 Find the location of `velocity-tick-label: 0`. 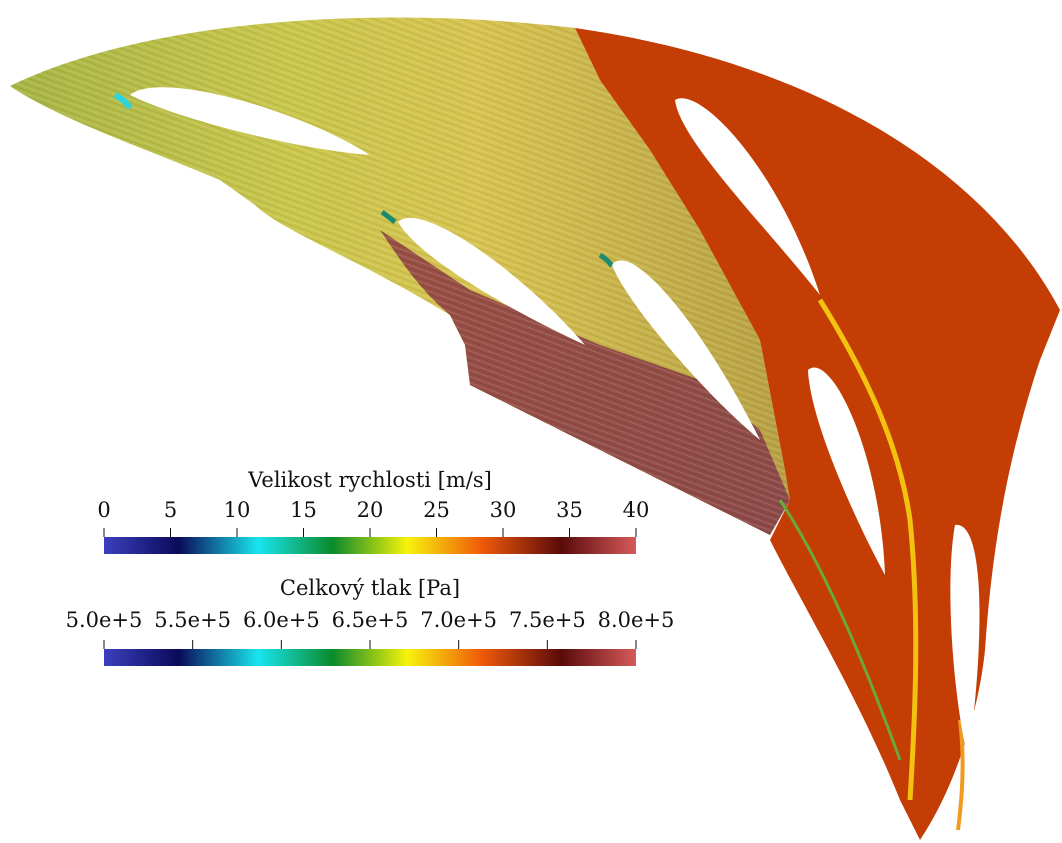

velocity-tick-label: 0 is located at coordinates (103, 510).